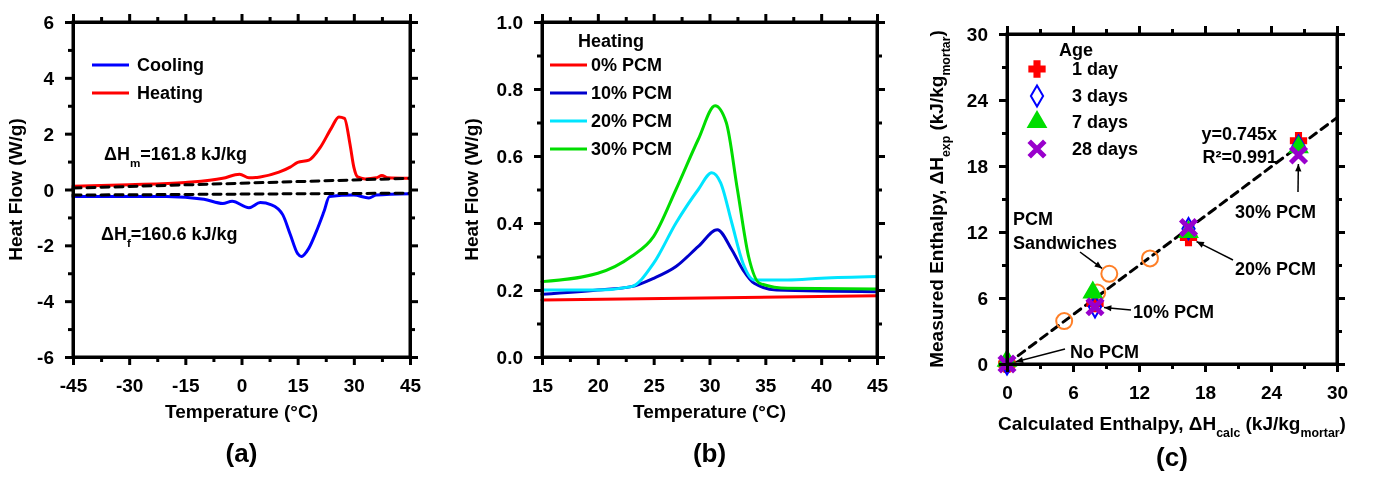 This screenshot has width=1384, height=483. I want to click on x-tick-label: 40, so click(822, 386).